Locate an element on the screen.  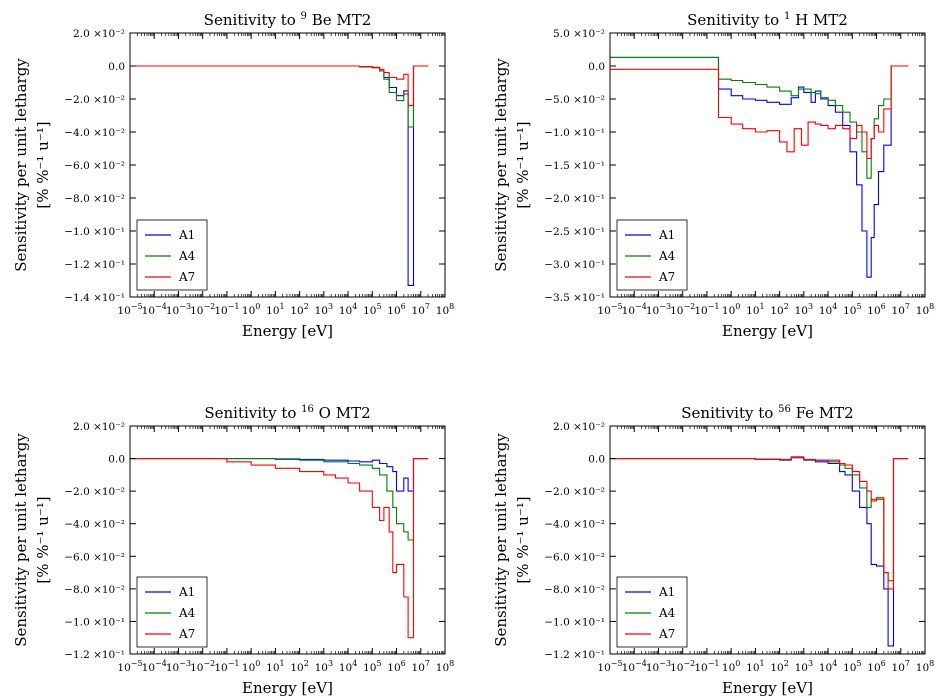
chart-title: Senitivity to 16 O MT2 is located at coordinates (287, 413).